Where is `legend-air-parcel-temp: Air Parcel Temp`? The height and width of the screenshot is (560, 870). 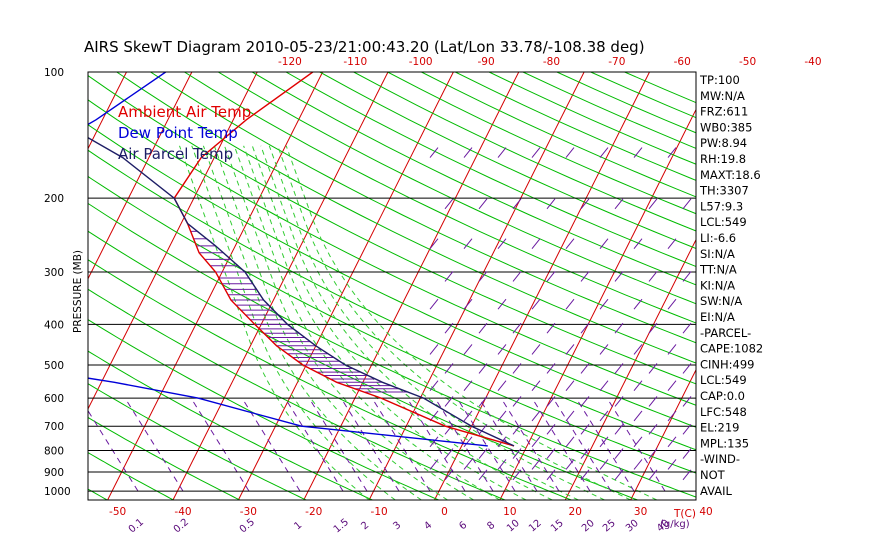
legend-air-parcel-temp: Air Parcel Temp is located at coordinates (175, 154).